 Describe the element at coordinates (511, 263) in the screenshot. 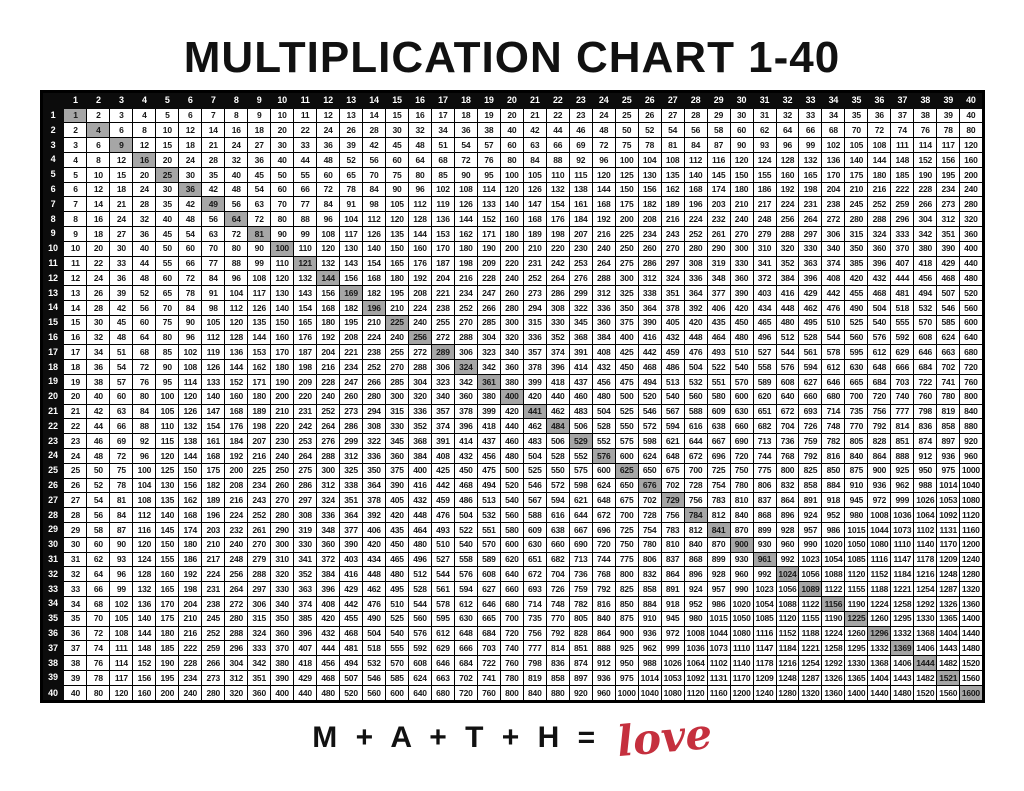

I see `table-cell: 220` at that location.